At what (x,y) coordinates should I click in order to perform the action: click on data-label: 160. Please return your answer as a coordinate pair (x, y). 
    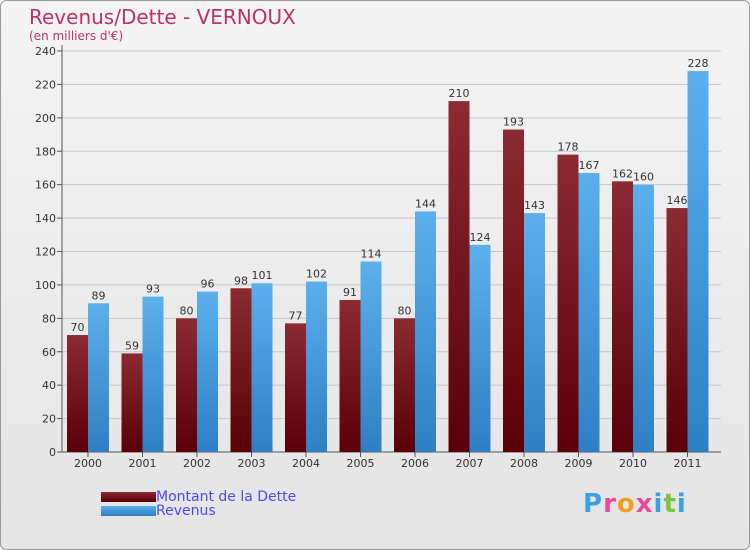
    Looking at the image, I should click on (643, 177).